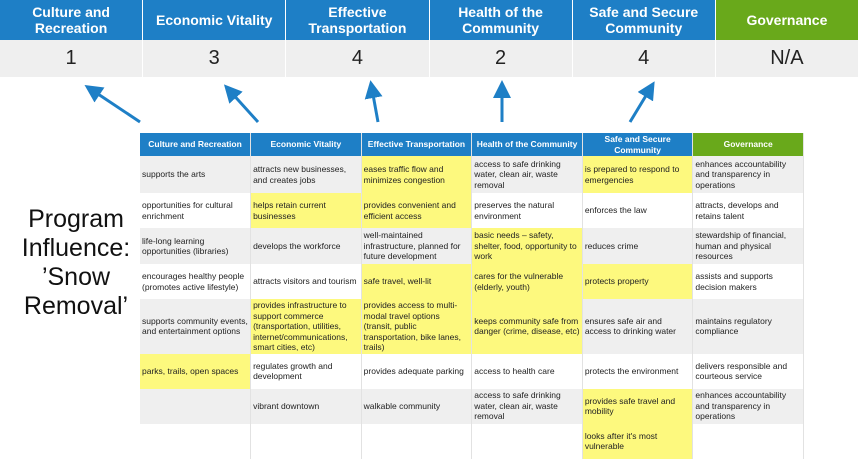 The image size is (859, 465). Describe the element at coordinates (417, 371) in the screenshot. I see `table-cell: provides adequate parking` at that location.